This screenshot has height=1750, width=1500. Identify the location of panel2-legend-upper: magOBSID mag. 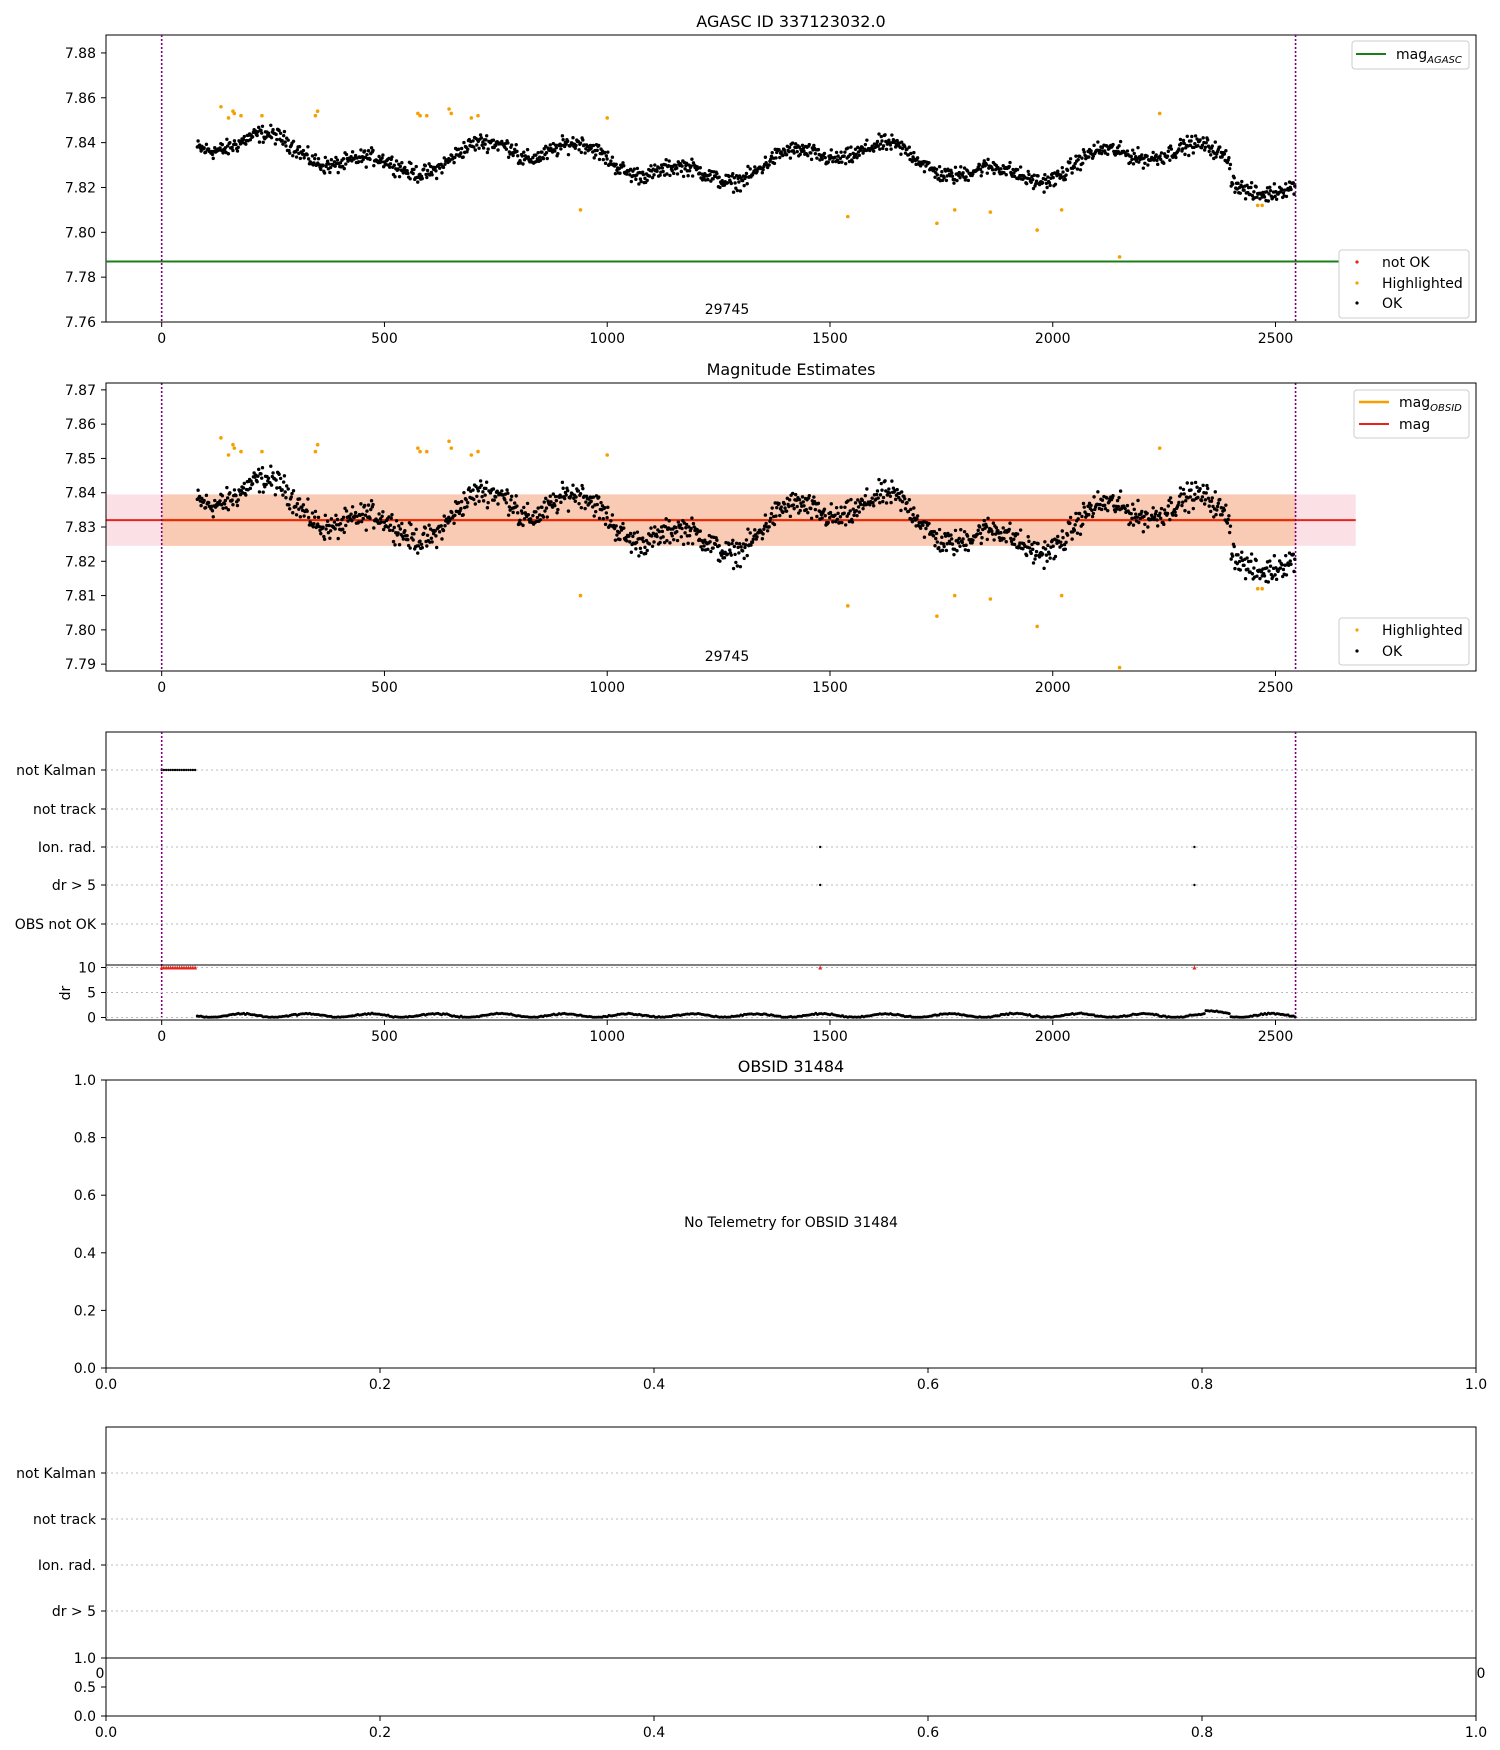
(1411, 414).